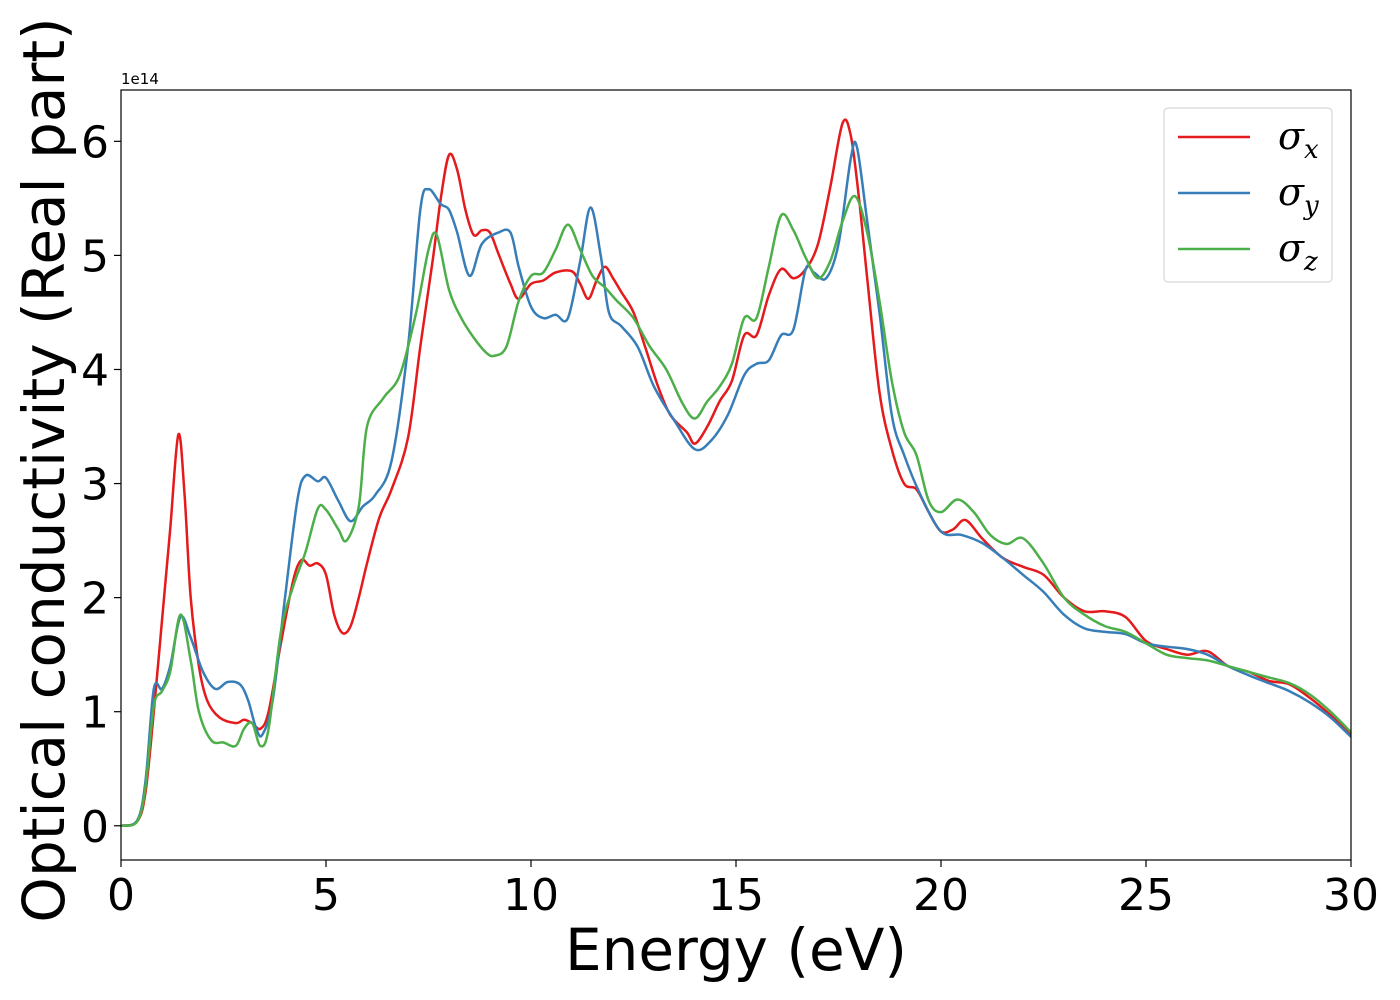  I want to click on y-tick-label: 2, so click(95, 599).